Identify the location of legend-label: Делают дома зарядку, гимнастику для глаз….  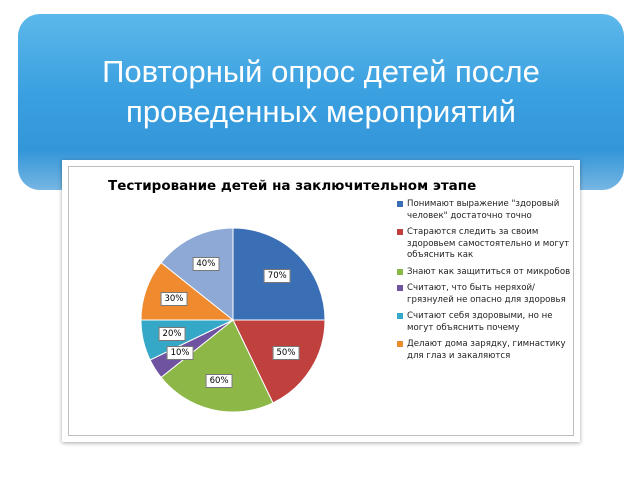
(486, 350).